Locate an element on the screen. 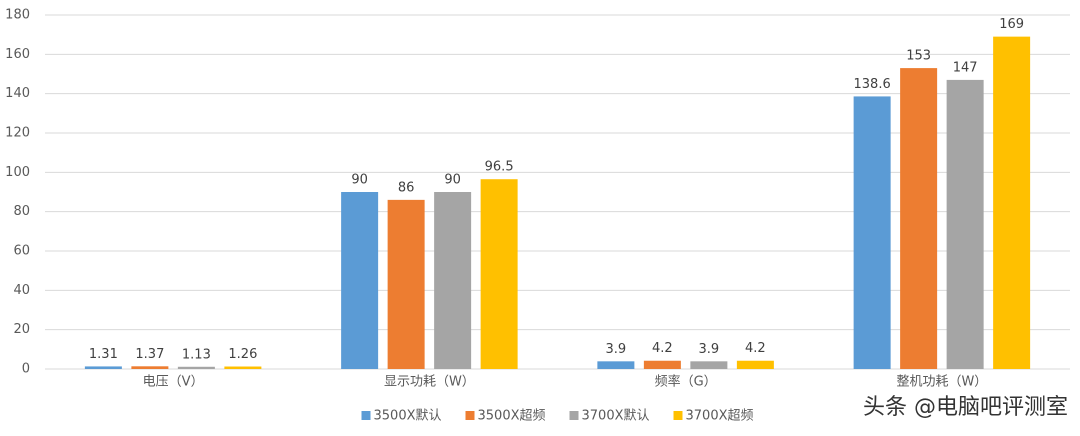  data-label: 1.31 is located at coordinates (103, 354).